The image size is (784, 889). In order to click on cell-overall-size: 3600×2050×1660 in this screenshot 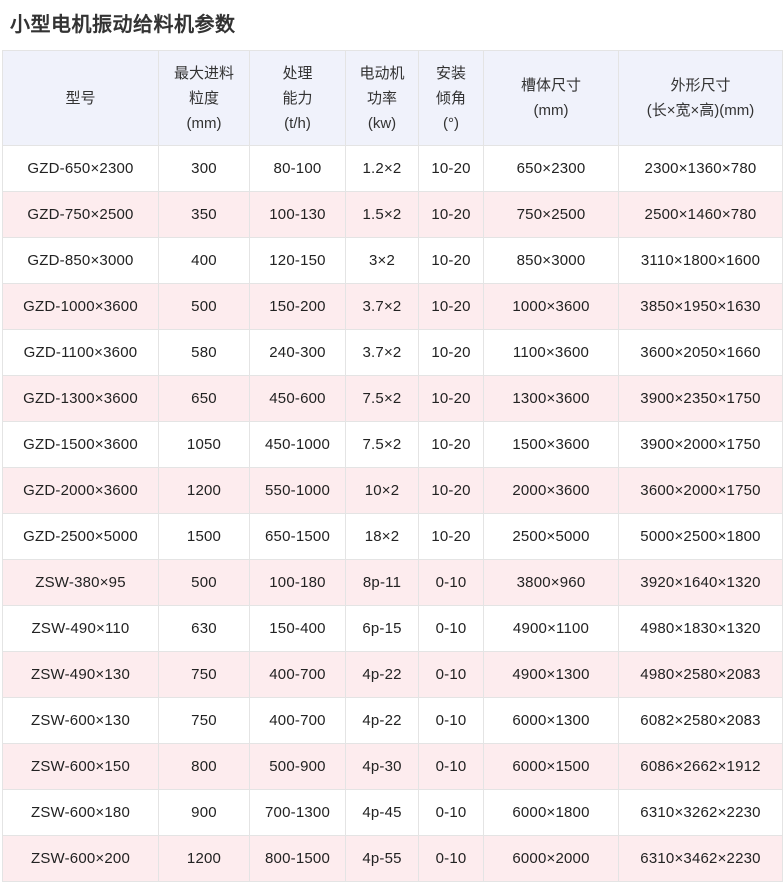, I will do `click(700, 352)`.